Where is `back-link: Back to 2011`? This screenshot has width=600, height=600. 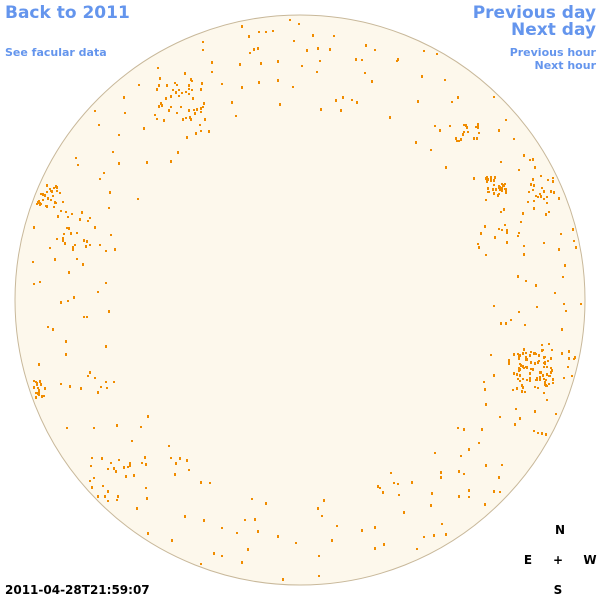 back-link: Back to 2011 is located at coordinates (67, 13).